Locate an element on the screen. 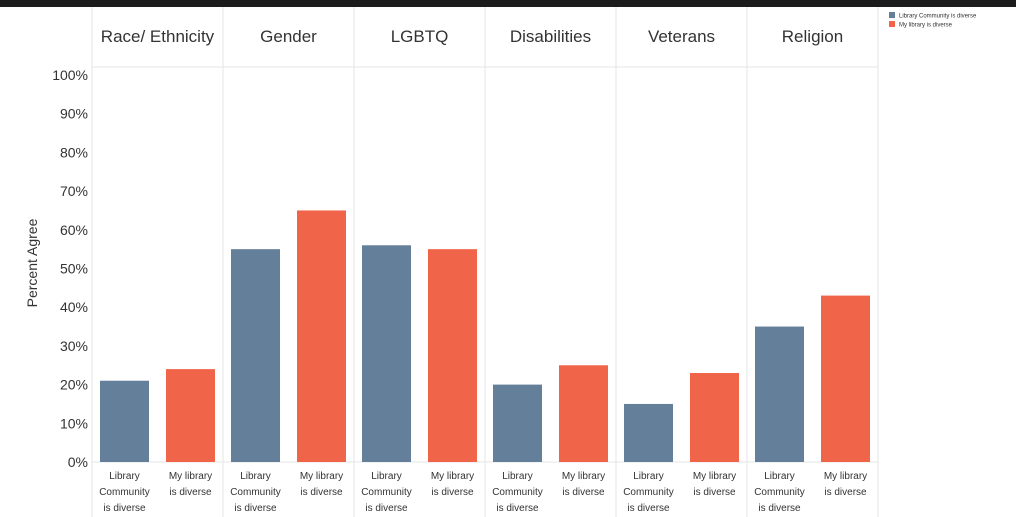  y-tick-label: 60% is located at coordinates (74, 230).